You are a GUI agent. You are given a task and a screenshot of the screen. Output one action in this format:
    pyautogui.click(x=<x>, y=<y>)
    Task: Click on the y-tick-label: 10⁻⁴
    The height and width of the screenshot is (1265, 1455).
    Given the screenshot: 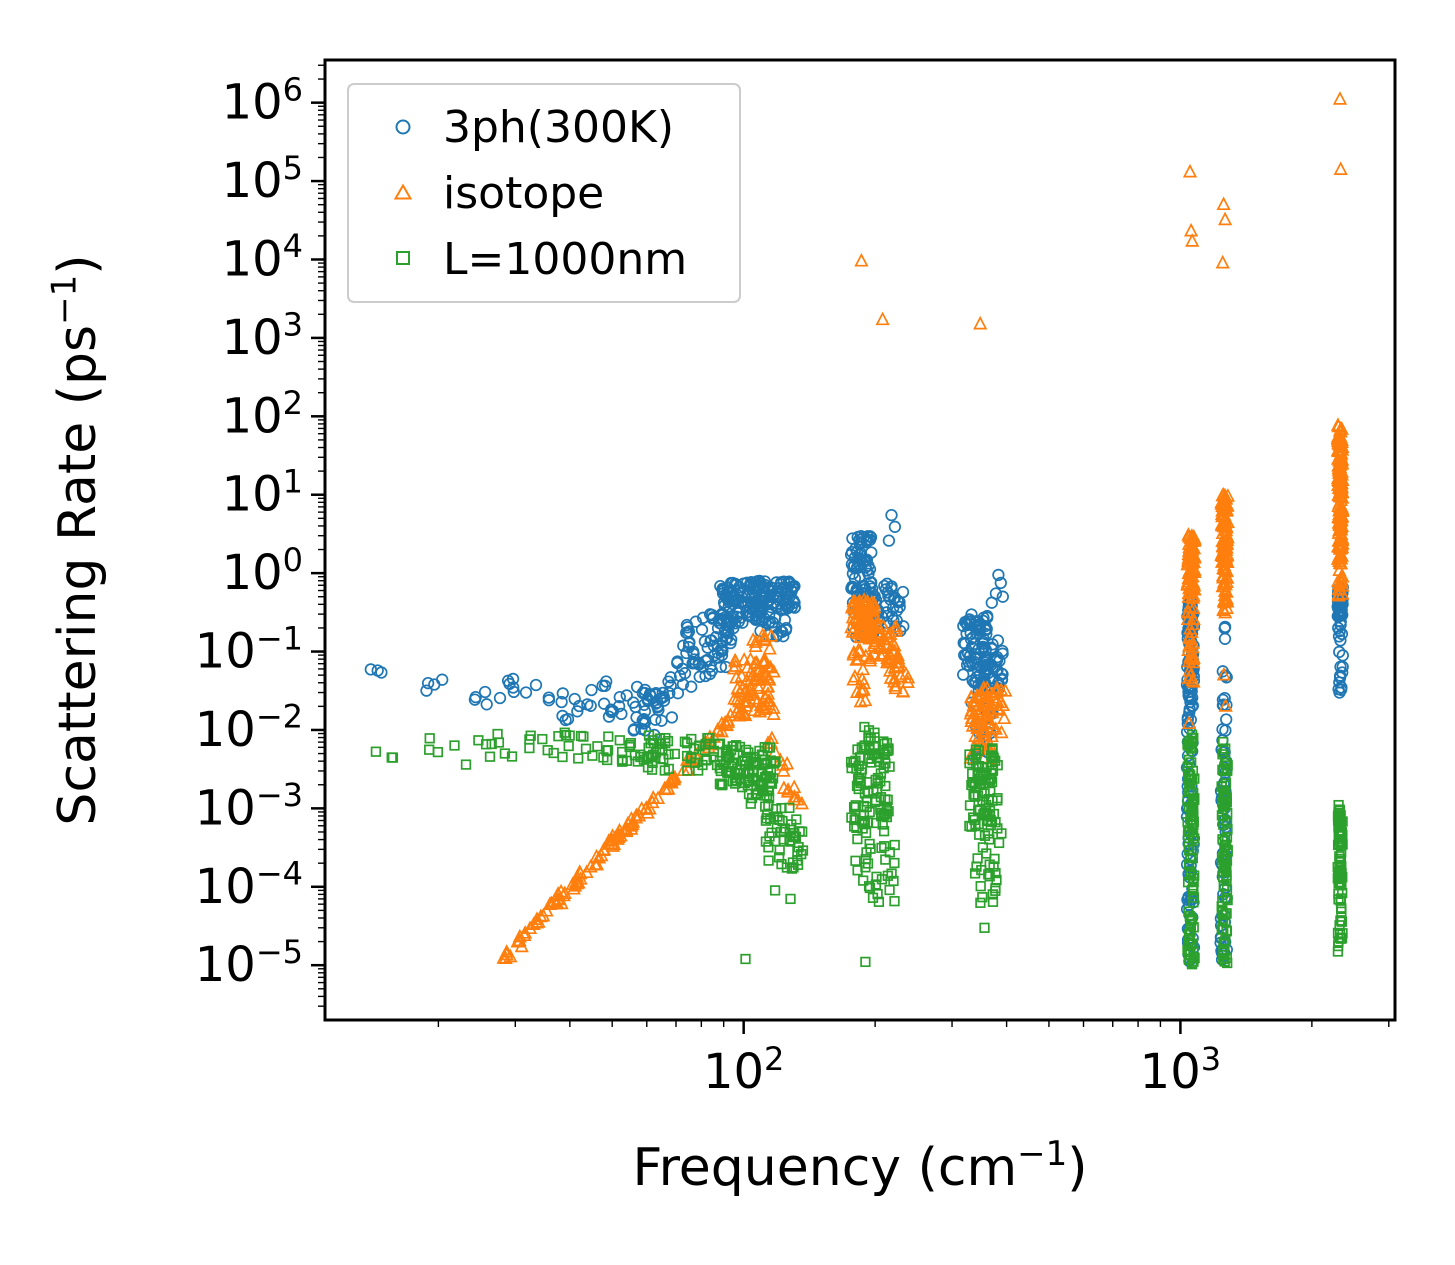 What is the action you would take?
    pyautogui.click(x=249, y=885)
    